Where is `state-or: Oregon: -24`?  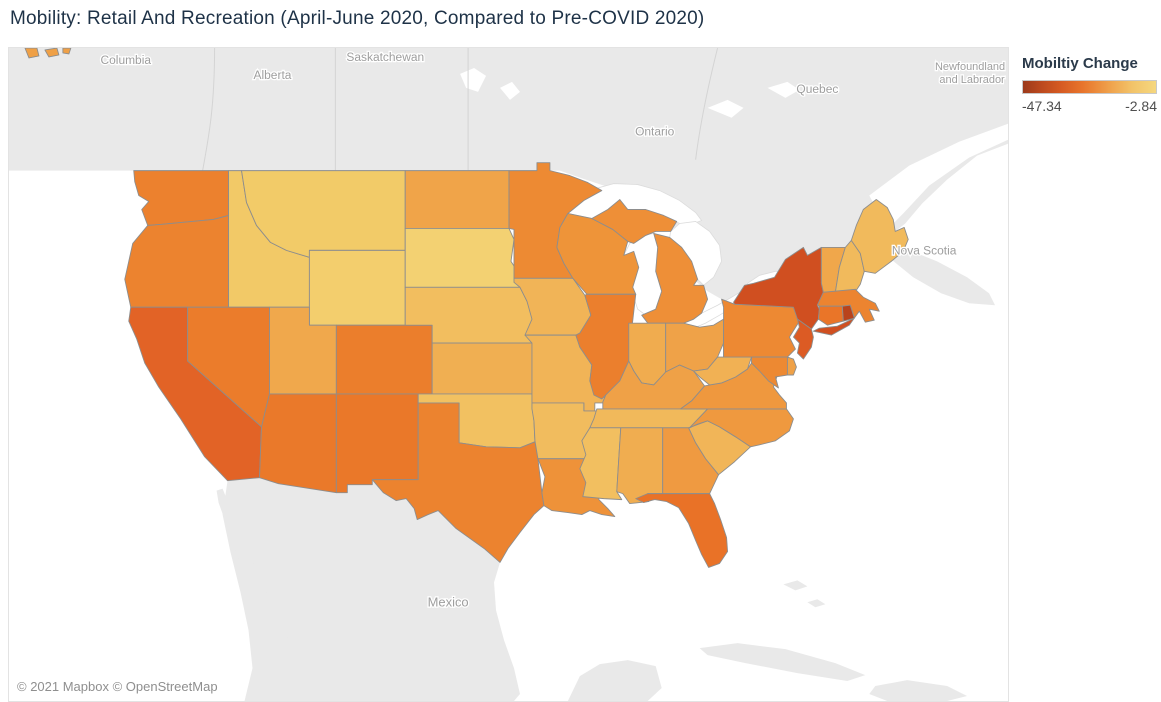 state-or: Oregon: -24 is located at coordinates (177, 261).